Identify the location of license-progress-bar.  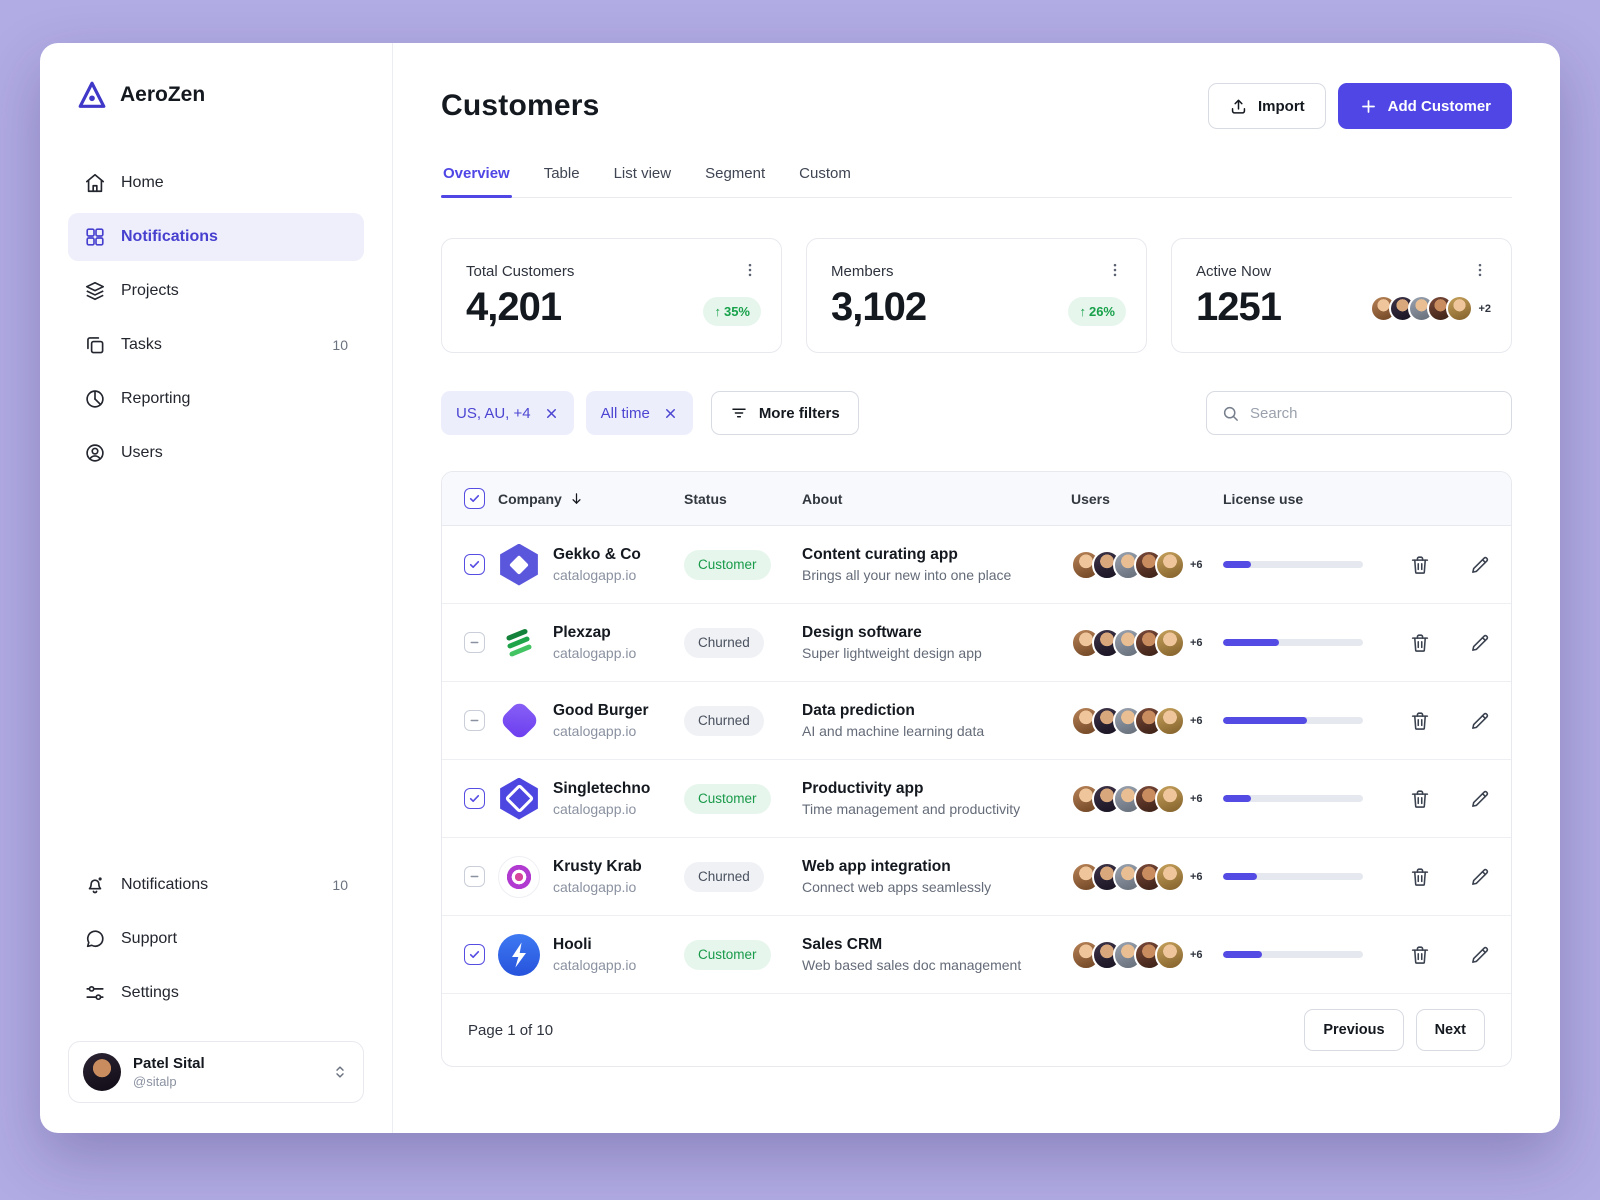
(1293, 720).